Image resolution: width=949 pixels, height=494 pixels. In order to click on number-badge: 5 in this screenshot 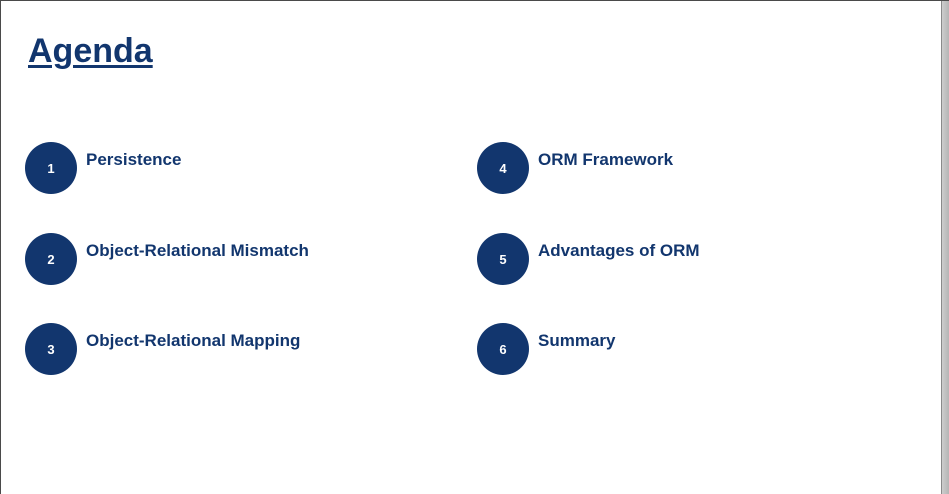, I will do `click(503, 259)`.